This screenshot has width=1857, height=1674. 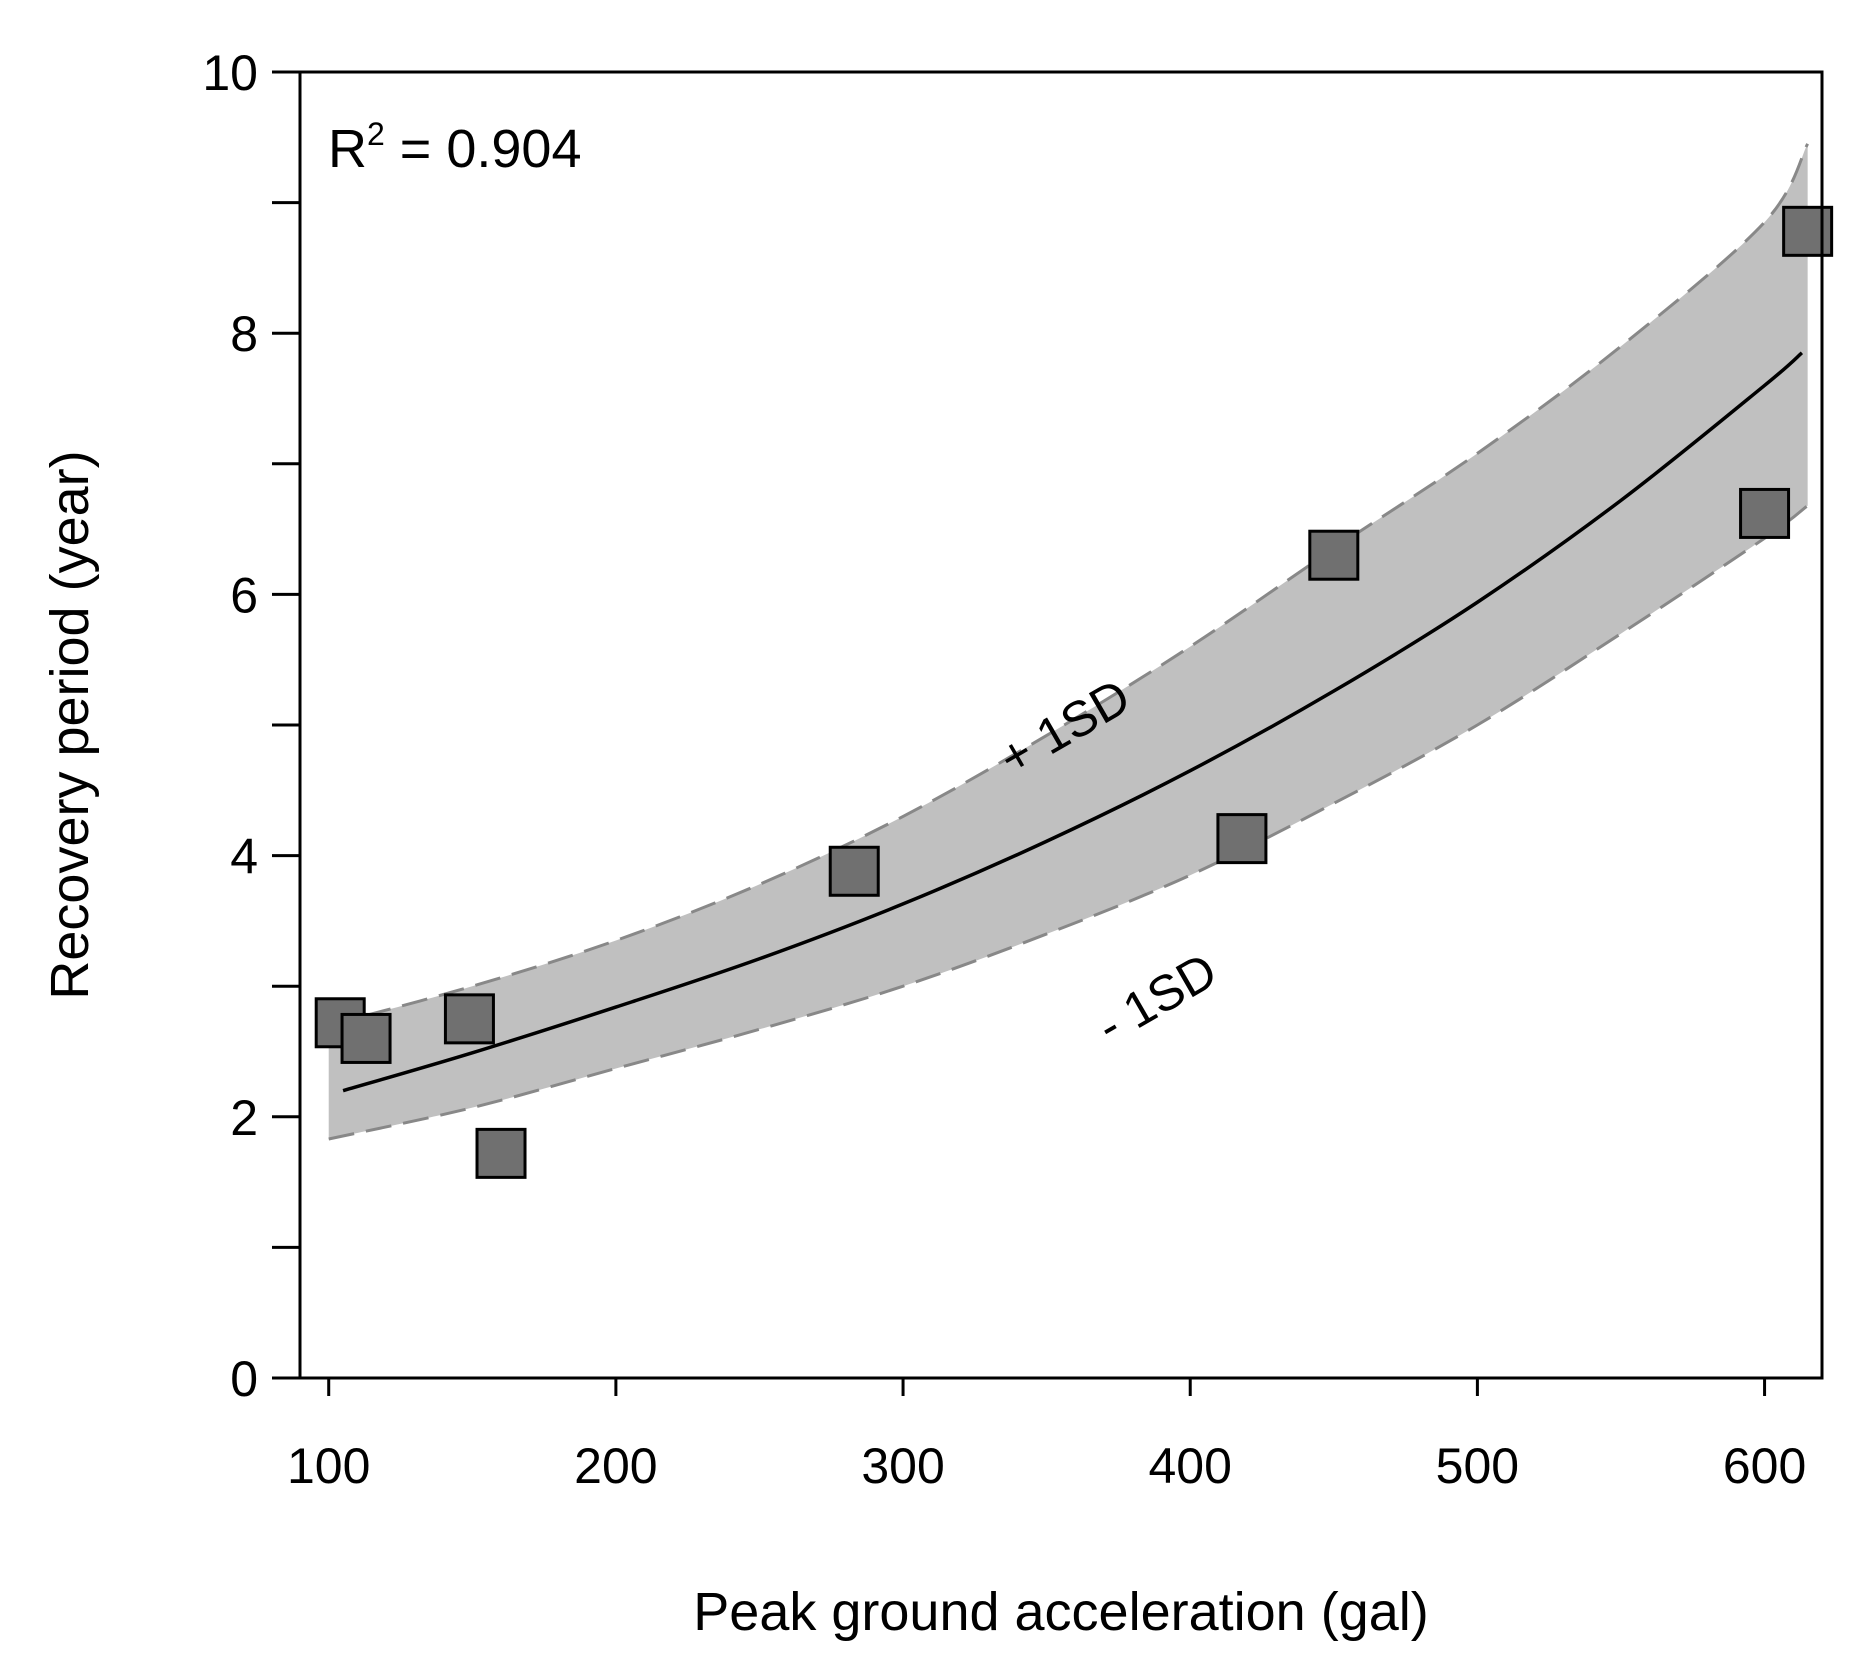 I want to click on r2-superscript: 2, so click(x=376, y=134).